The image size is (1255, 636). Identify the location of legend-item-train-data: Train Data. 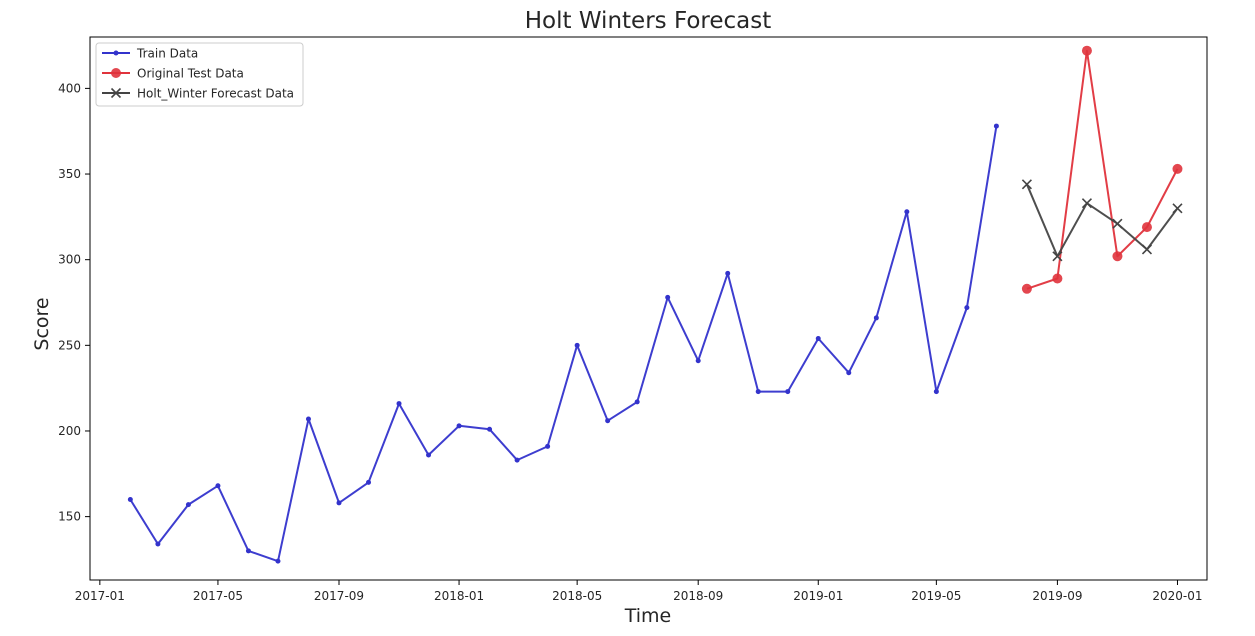
(150, 54).